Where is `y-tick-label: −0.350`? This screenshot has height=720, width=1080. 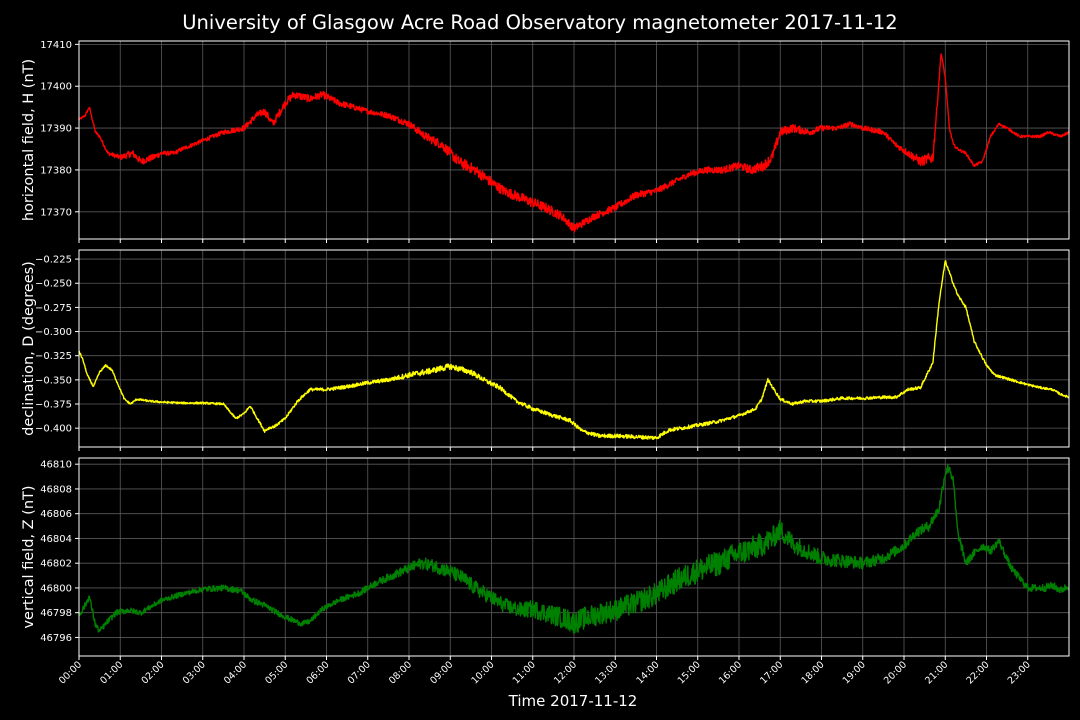
y-tick-label: −0.350 is located at coordinates (53, 380).